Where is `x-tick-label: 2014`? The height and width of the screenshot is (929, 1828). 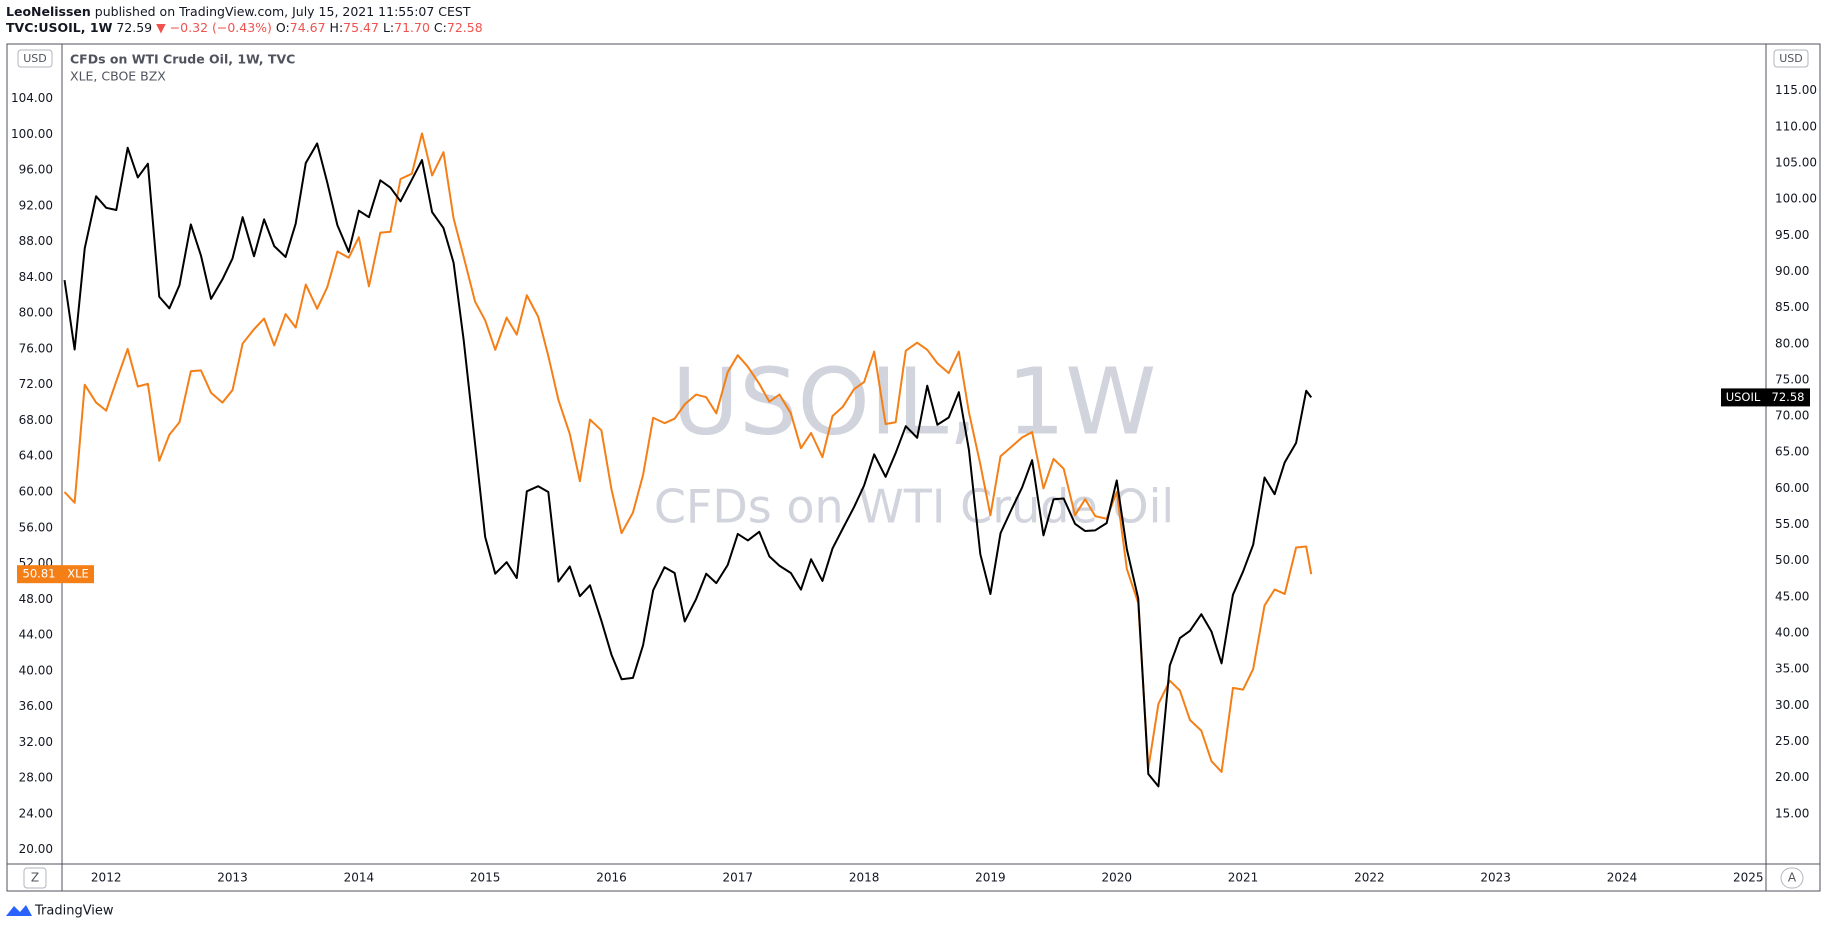
x-tick-label: 2014 is located at coordinates (359, 878).